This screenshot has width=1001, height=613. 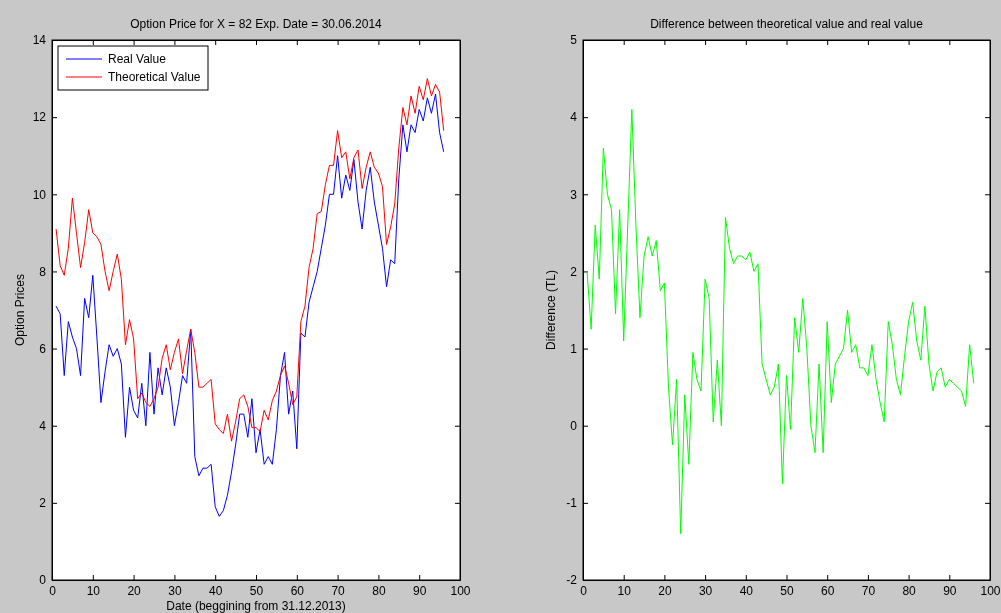 What do you see at coordinates (137, 59) in the screenshot?
I see `legend-label: Real Value` at bounding box center [137, 59].